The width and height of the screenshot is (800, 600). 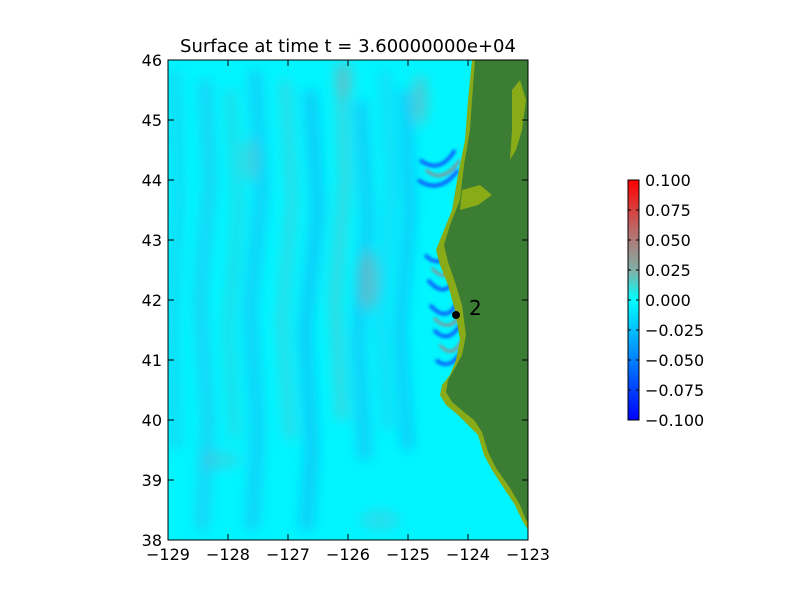 I want to click on x-tick-label: −125, so click(x=408, y=554).